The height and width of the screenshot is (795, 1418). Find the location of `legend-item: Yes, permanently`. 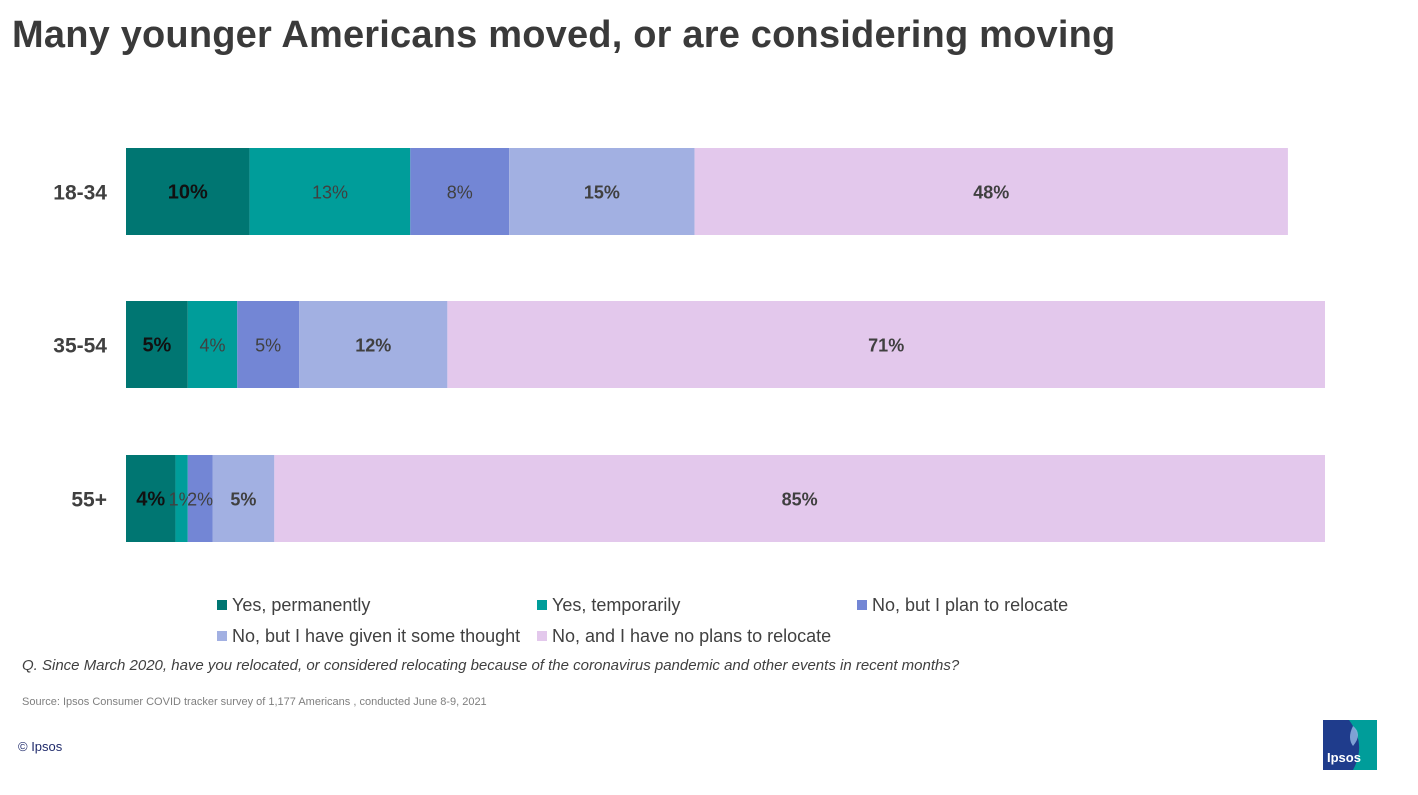

legend-item: Yes, permanently is located at coordinates (293, 605).